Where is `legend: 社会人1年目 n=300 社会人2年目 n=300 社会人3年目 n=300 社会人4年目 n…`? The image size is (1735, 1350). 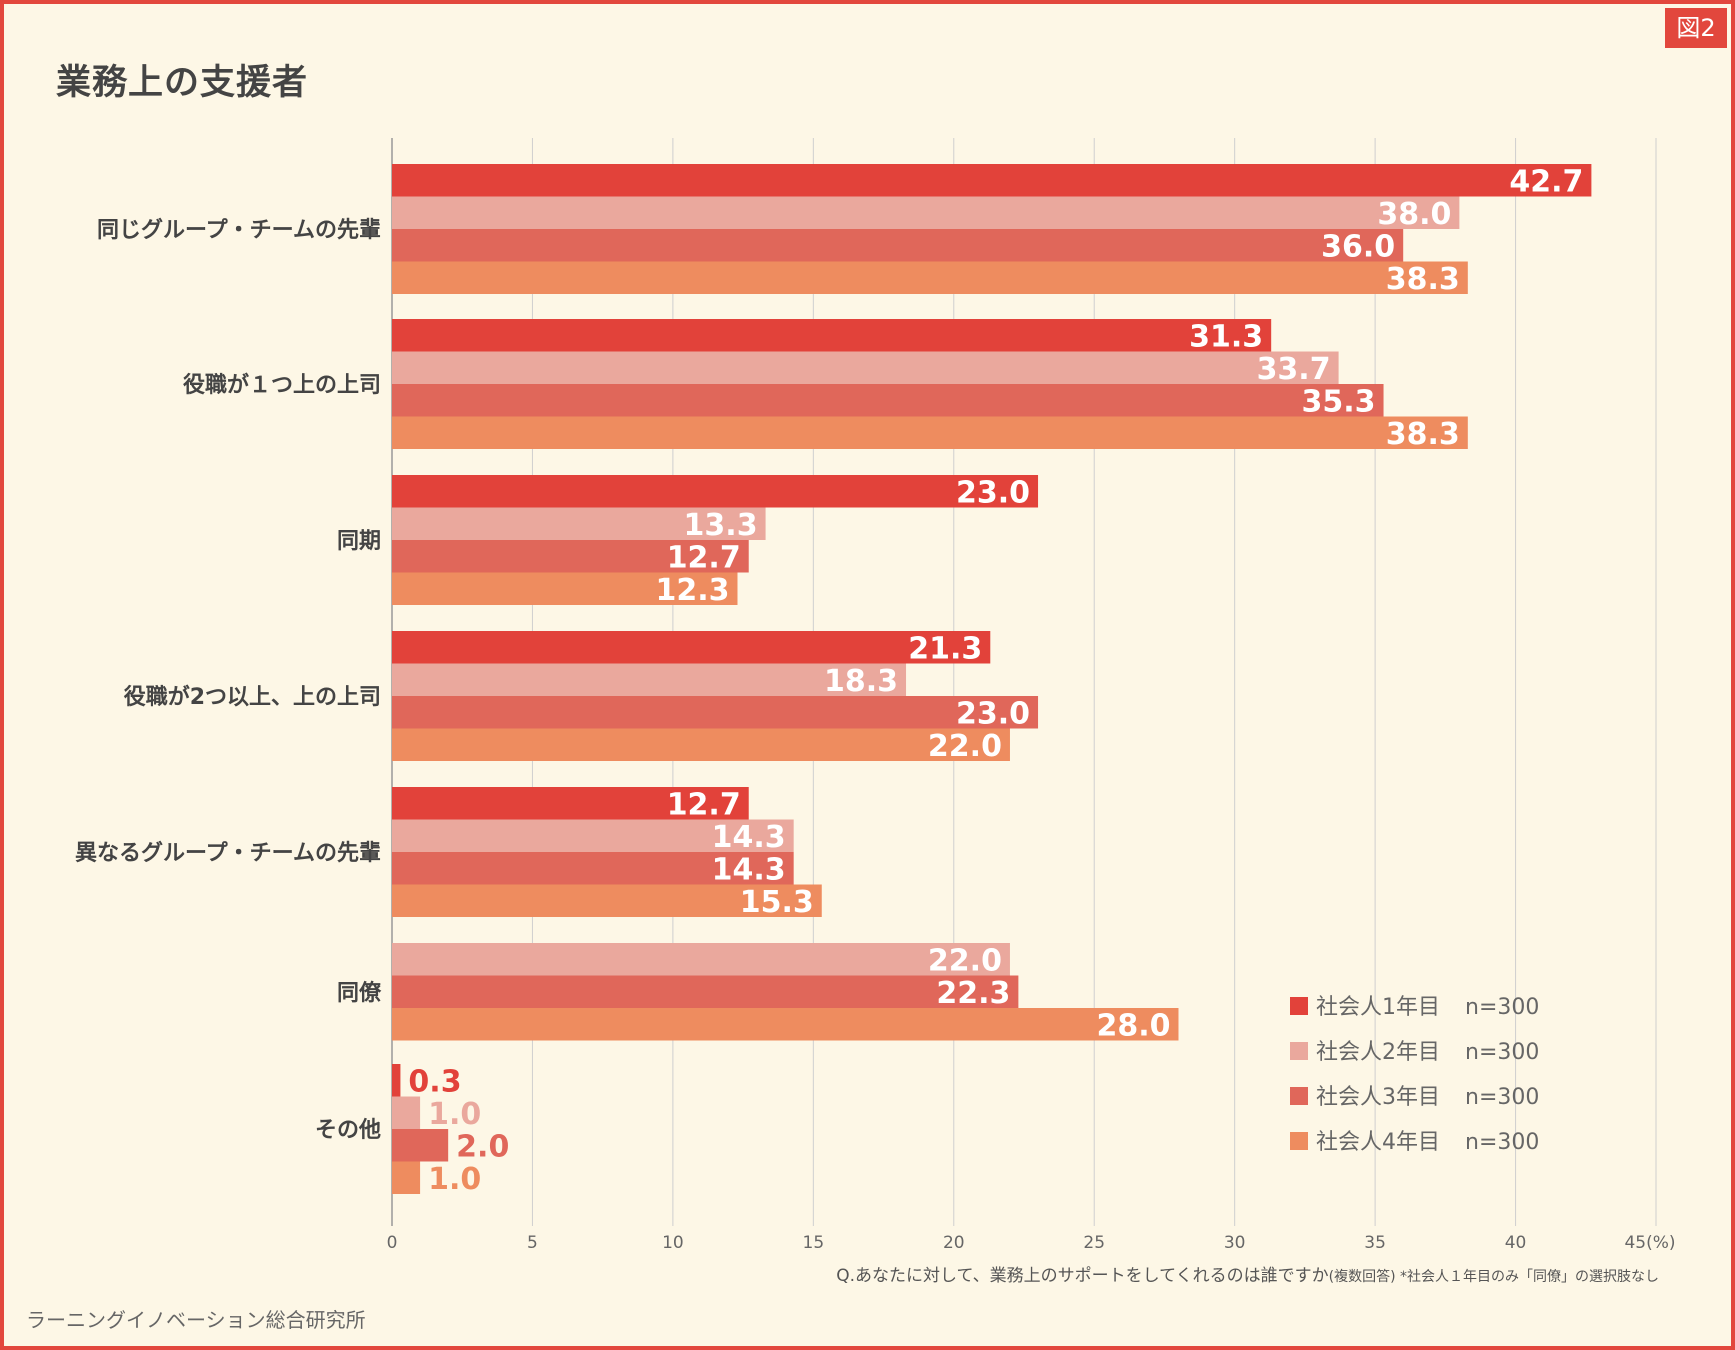
legend: 社会人1年目 n=300 社会人2年目 n=300 社会人3年目 n=300 社会人4年目 n… is located at coordinates (1414, 1075).